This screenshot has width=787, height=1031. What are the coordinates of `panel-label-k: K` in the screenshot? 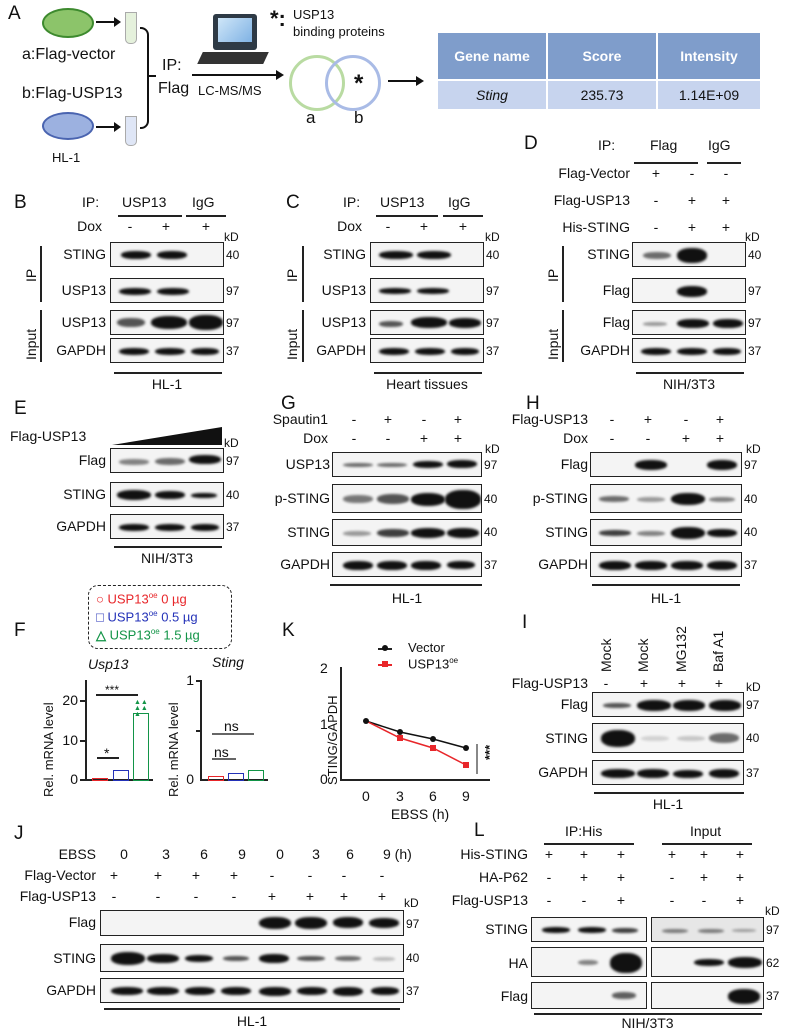 It's located at (288, 630).